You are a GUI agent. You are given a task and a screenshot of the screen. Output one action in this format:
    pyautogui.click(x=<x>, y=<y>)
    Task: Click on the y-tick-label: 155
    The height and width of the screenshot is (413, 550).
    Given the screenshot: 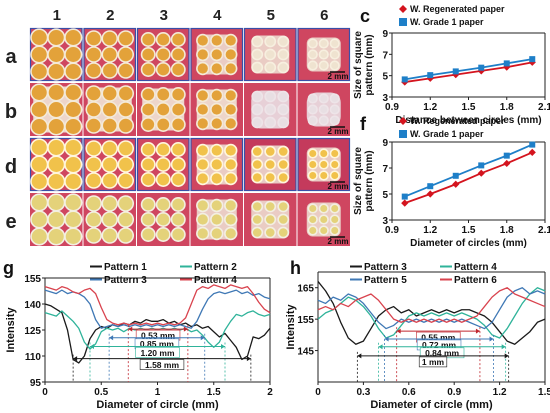 What is the action you would take?
    pyautogui.click(x=32, y=279)
    